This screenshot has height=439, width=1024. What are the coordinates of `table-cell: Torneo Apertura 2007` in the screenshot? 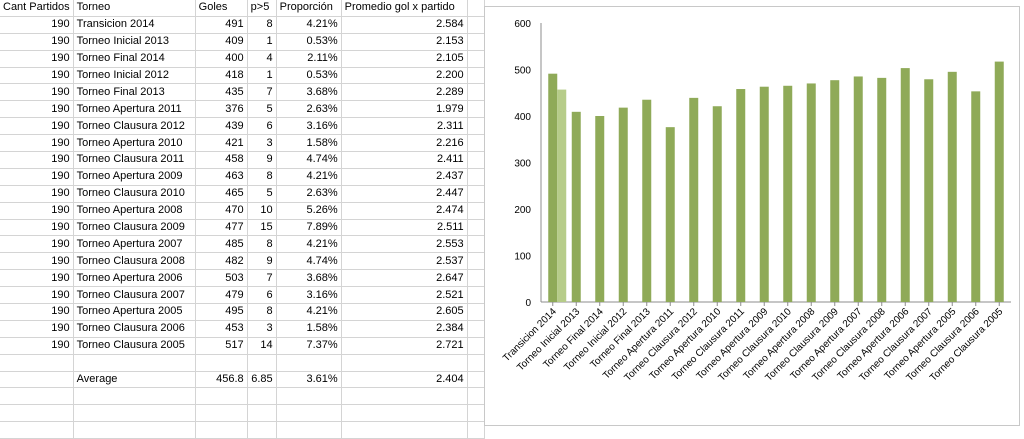 It's located at (134, 244).